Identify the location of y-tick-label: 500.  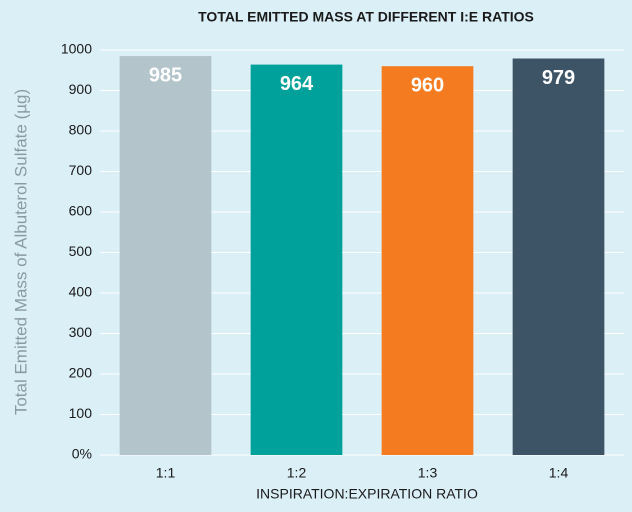
(81, 251).